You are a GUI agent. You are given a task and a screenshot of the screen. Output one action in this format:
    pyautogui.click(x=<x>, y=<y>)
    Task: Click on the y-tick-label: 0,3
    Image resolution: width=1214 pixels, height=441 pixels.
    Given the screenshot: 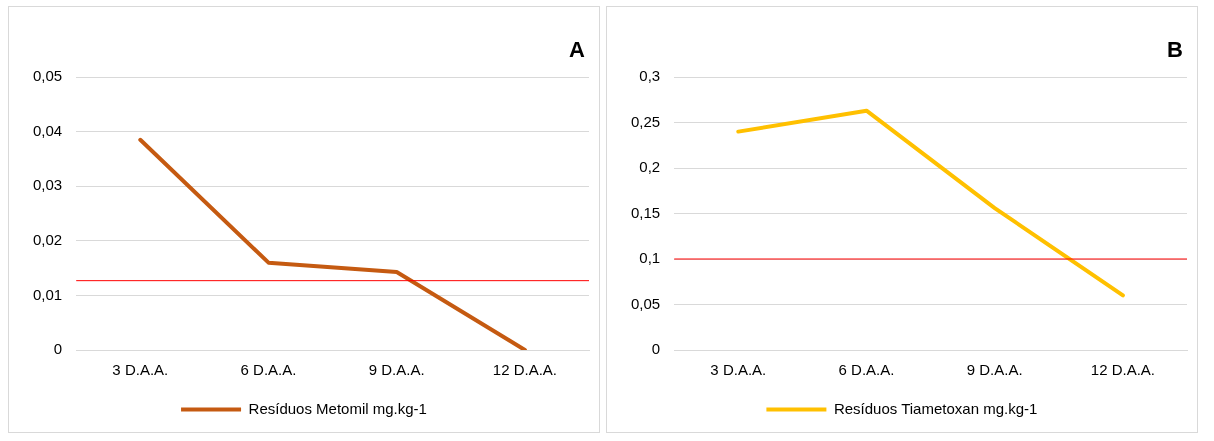 What is the action you would take?
    pyautogui.click(x=650, y=76)
    